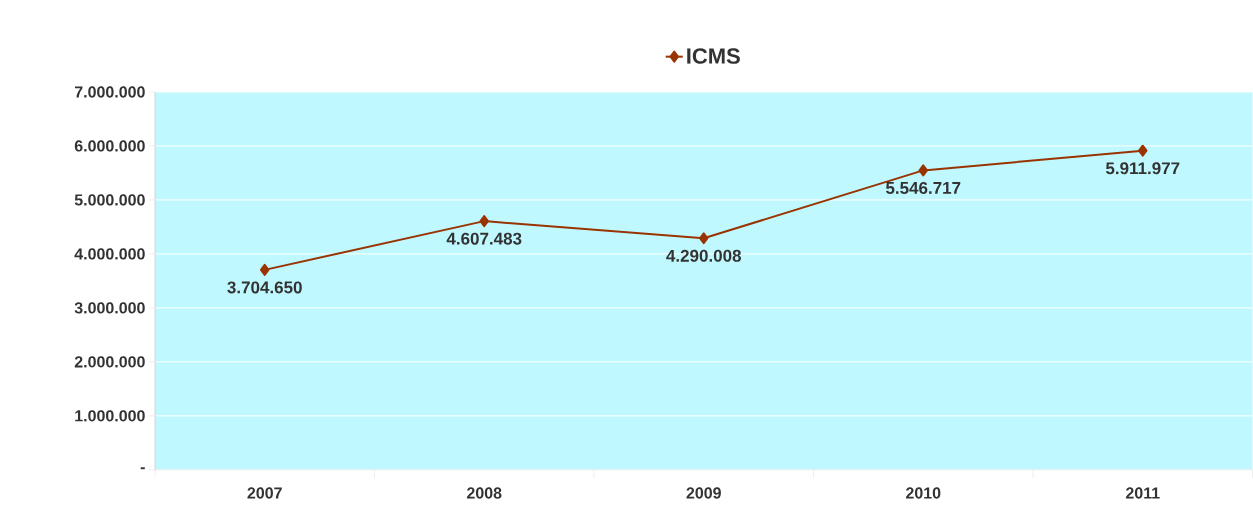 The width and height of the screenshot is (1253, 522). I want to click on y-tick-label: 4.000.000, so click(109, 254).